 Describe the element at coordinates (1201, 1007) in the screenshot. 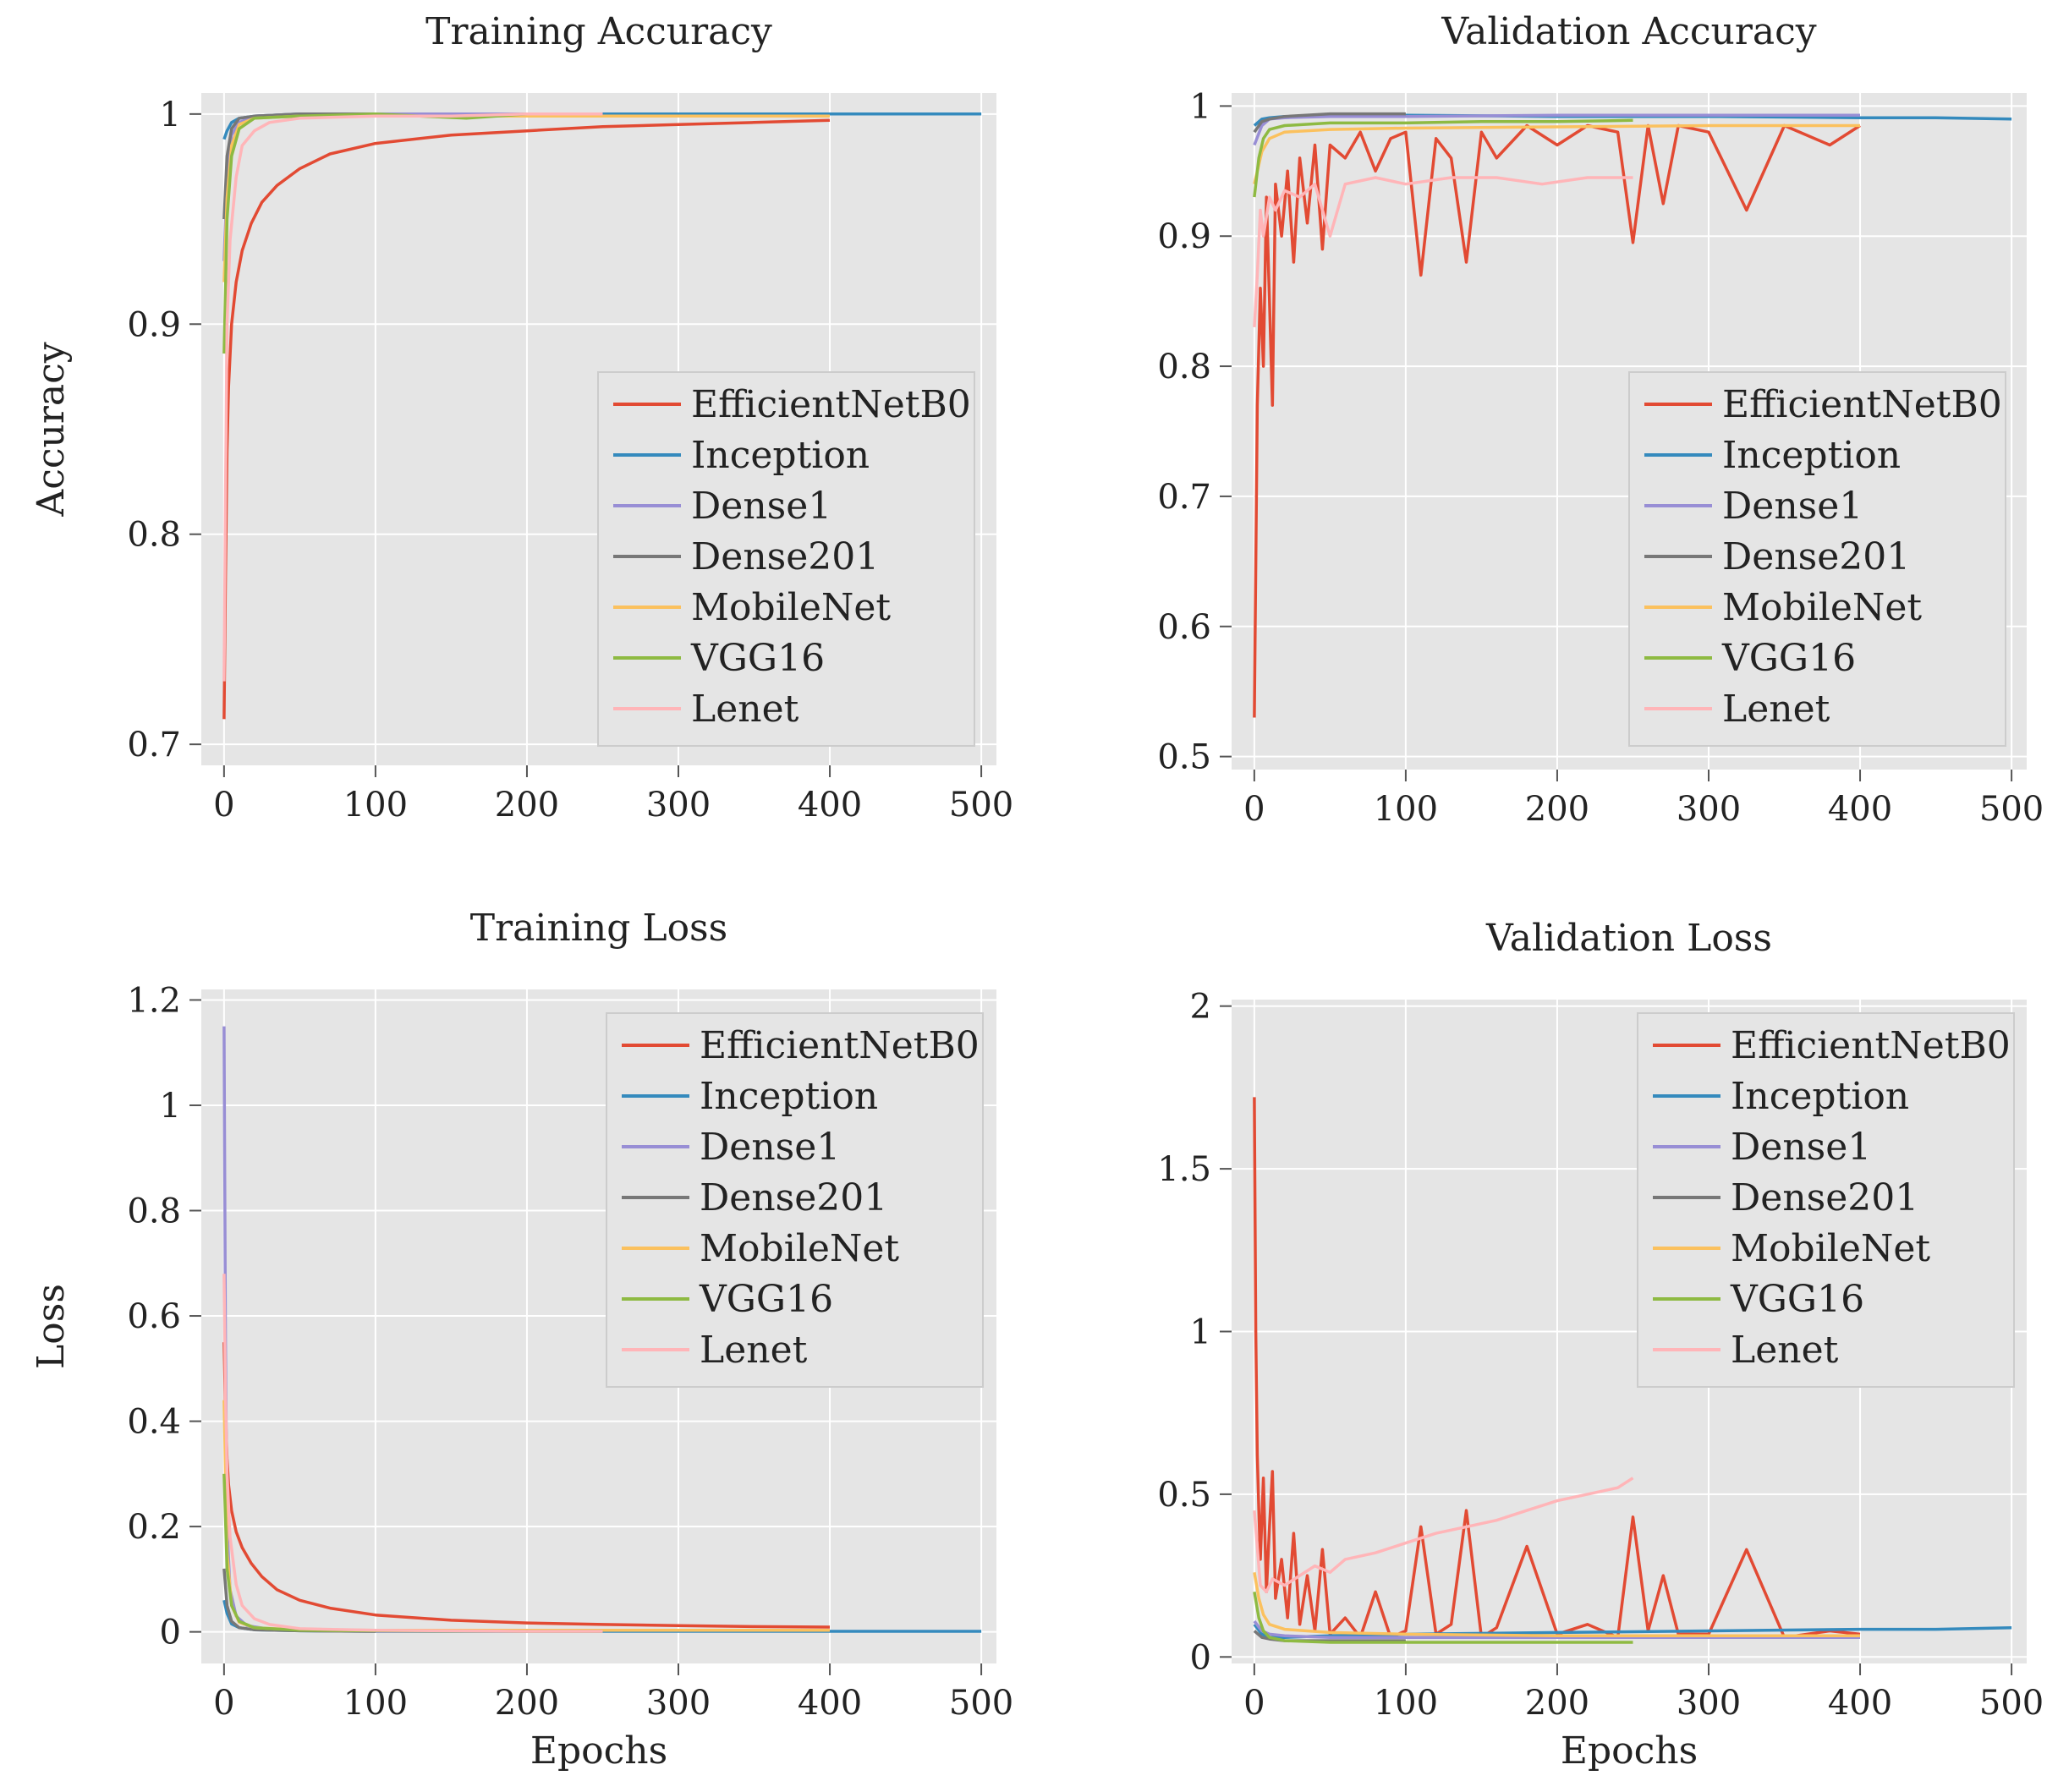

I see `y-tick-label: 2` at that location.